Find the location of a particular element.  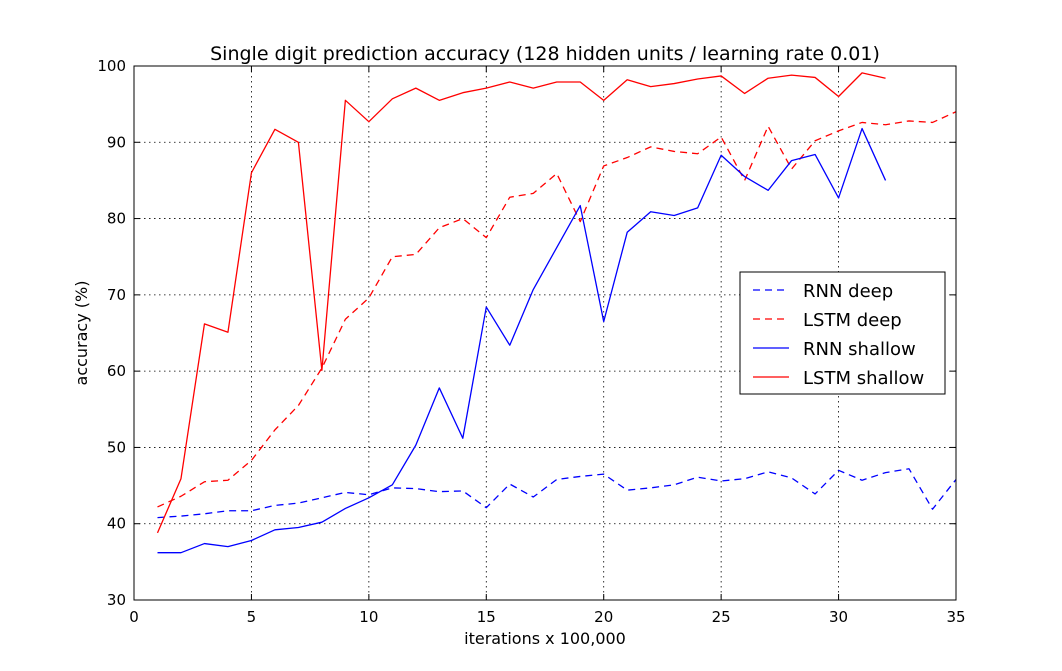

y-tick-label: 30 is located at coordinates (116, 600).